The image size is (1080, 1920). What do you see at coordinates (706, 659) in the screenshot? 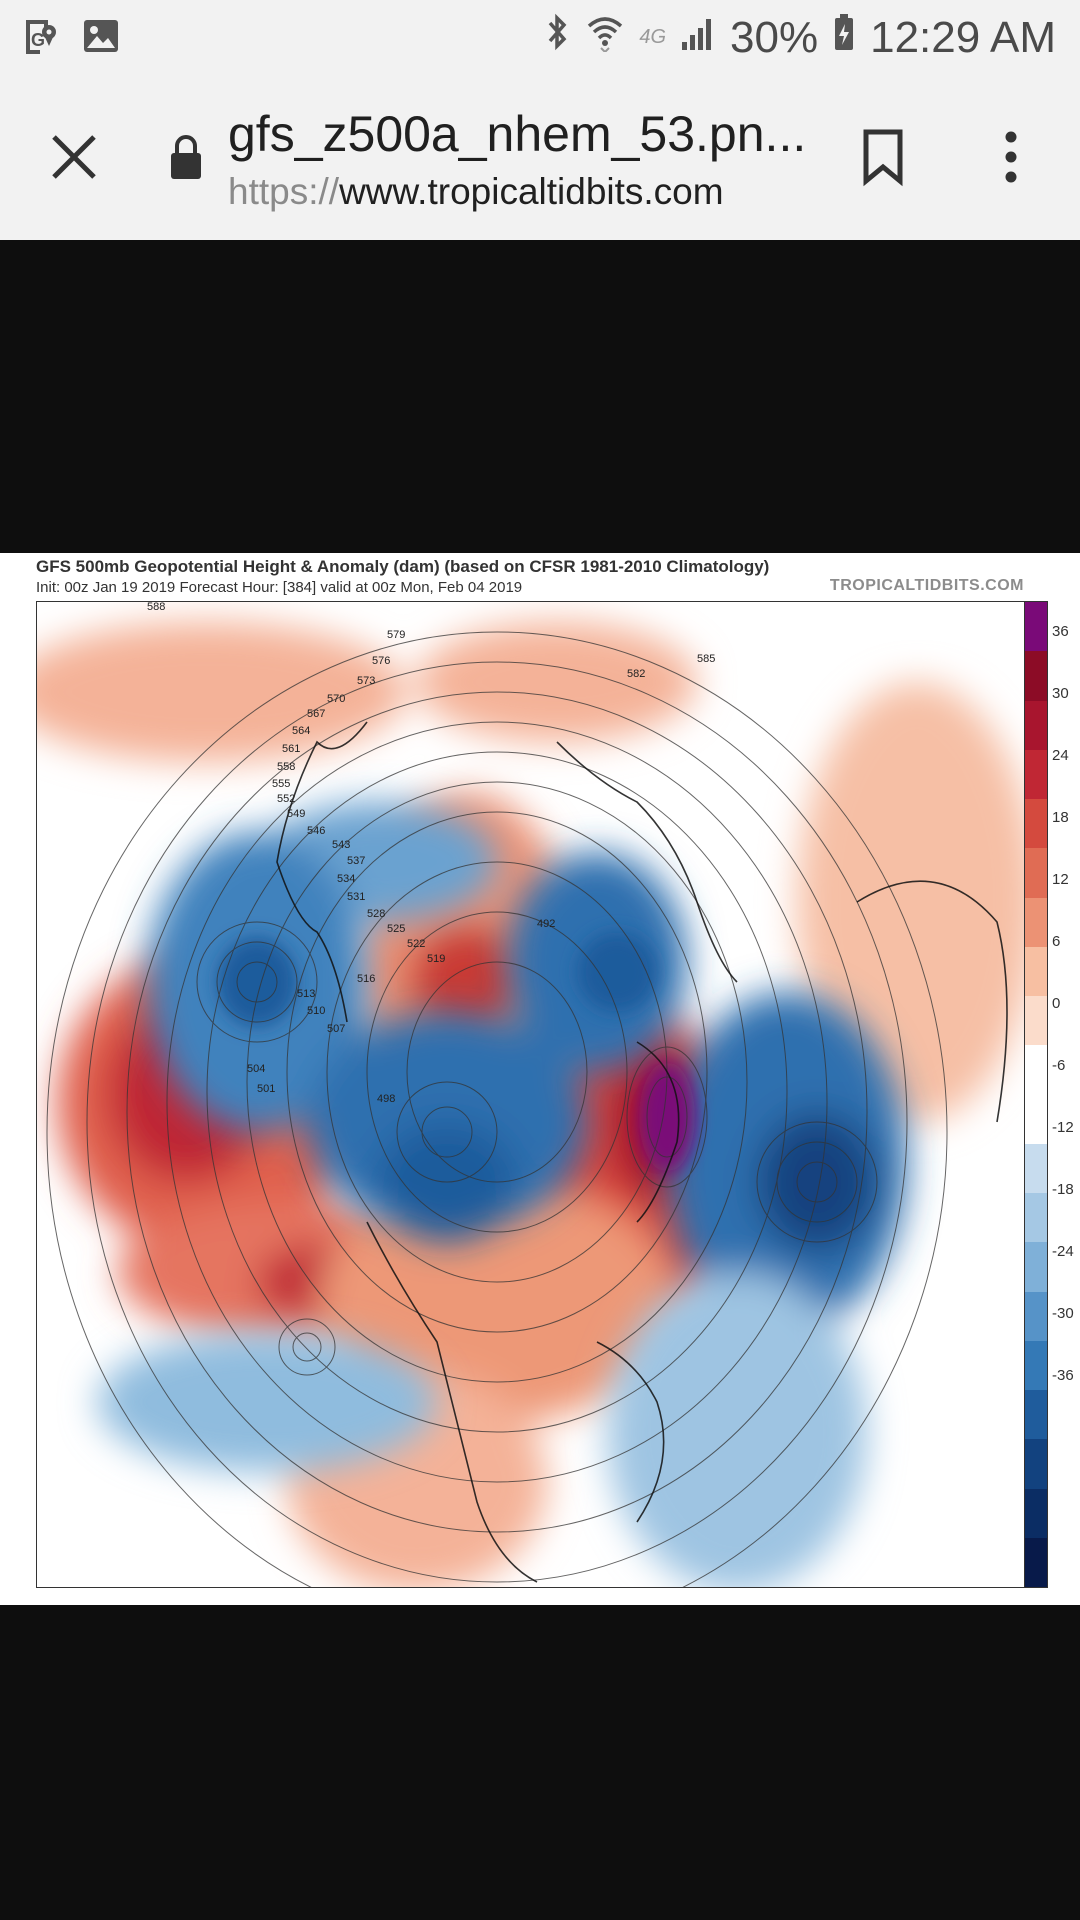
I see `contour-value-label: 585` at bounding box center [706, 659].